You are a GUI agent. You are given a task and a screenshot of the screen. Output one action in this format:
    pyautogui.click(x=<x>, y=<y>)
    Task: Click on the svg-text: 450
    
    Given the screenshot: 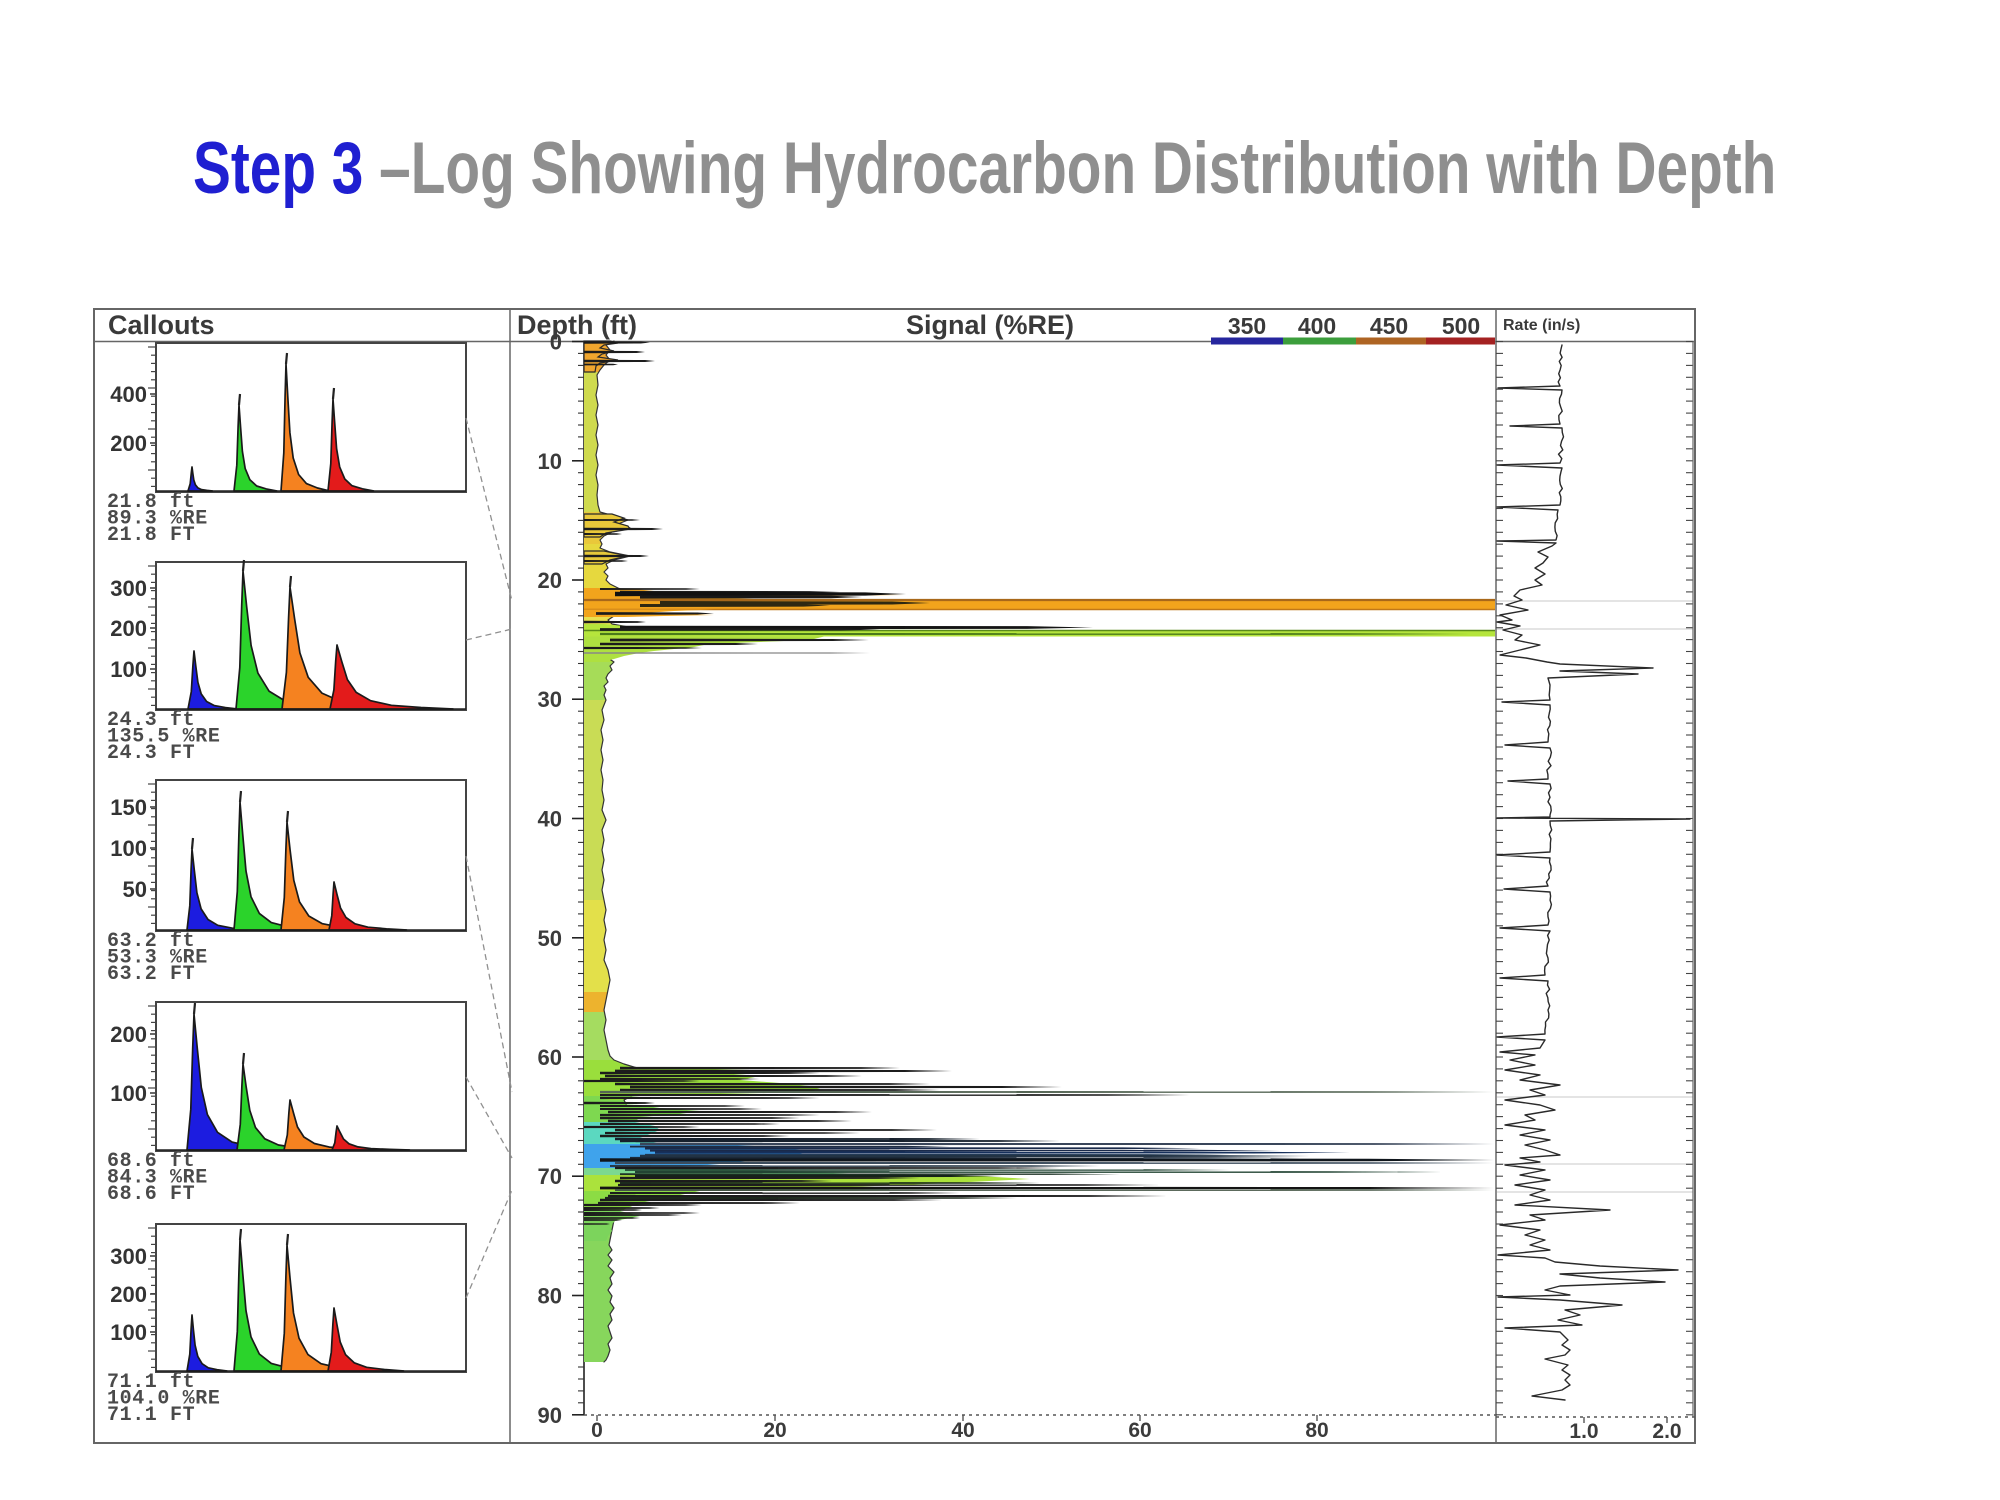 What is the action you would take?
    pyautogui.click(x=1389, y=326)
    